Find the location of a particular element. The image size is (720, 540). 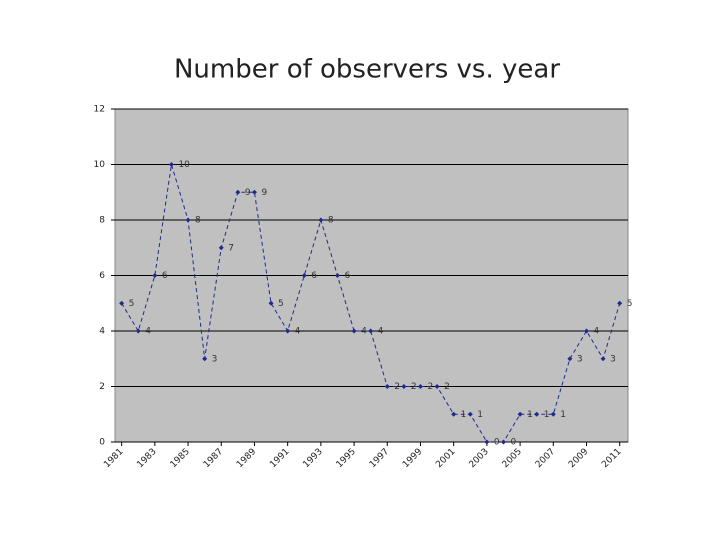

x-tick-label: 1987 is located at coordinates (213, 458).